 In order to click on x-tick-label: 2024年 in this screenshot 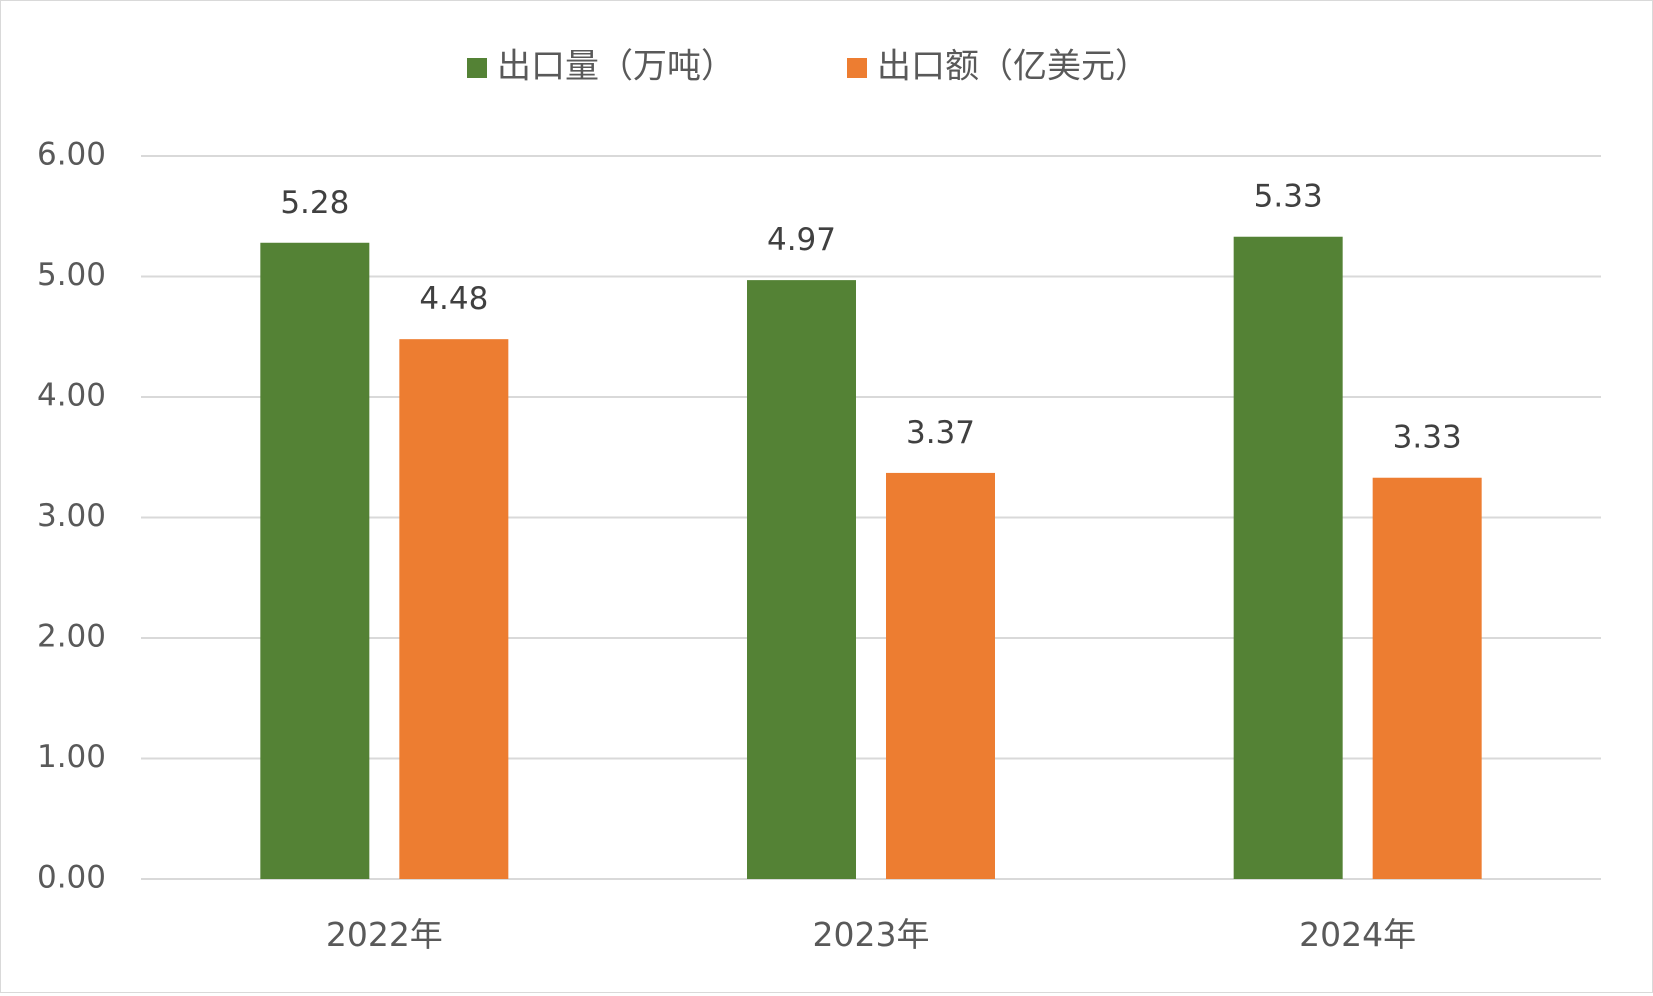, I will do `click(1357, 934)`.